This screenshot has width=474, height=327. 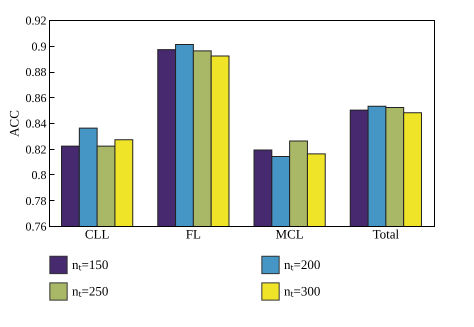 I want to click on legend-label: nₜ=150, so click(x=90, y=264).